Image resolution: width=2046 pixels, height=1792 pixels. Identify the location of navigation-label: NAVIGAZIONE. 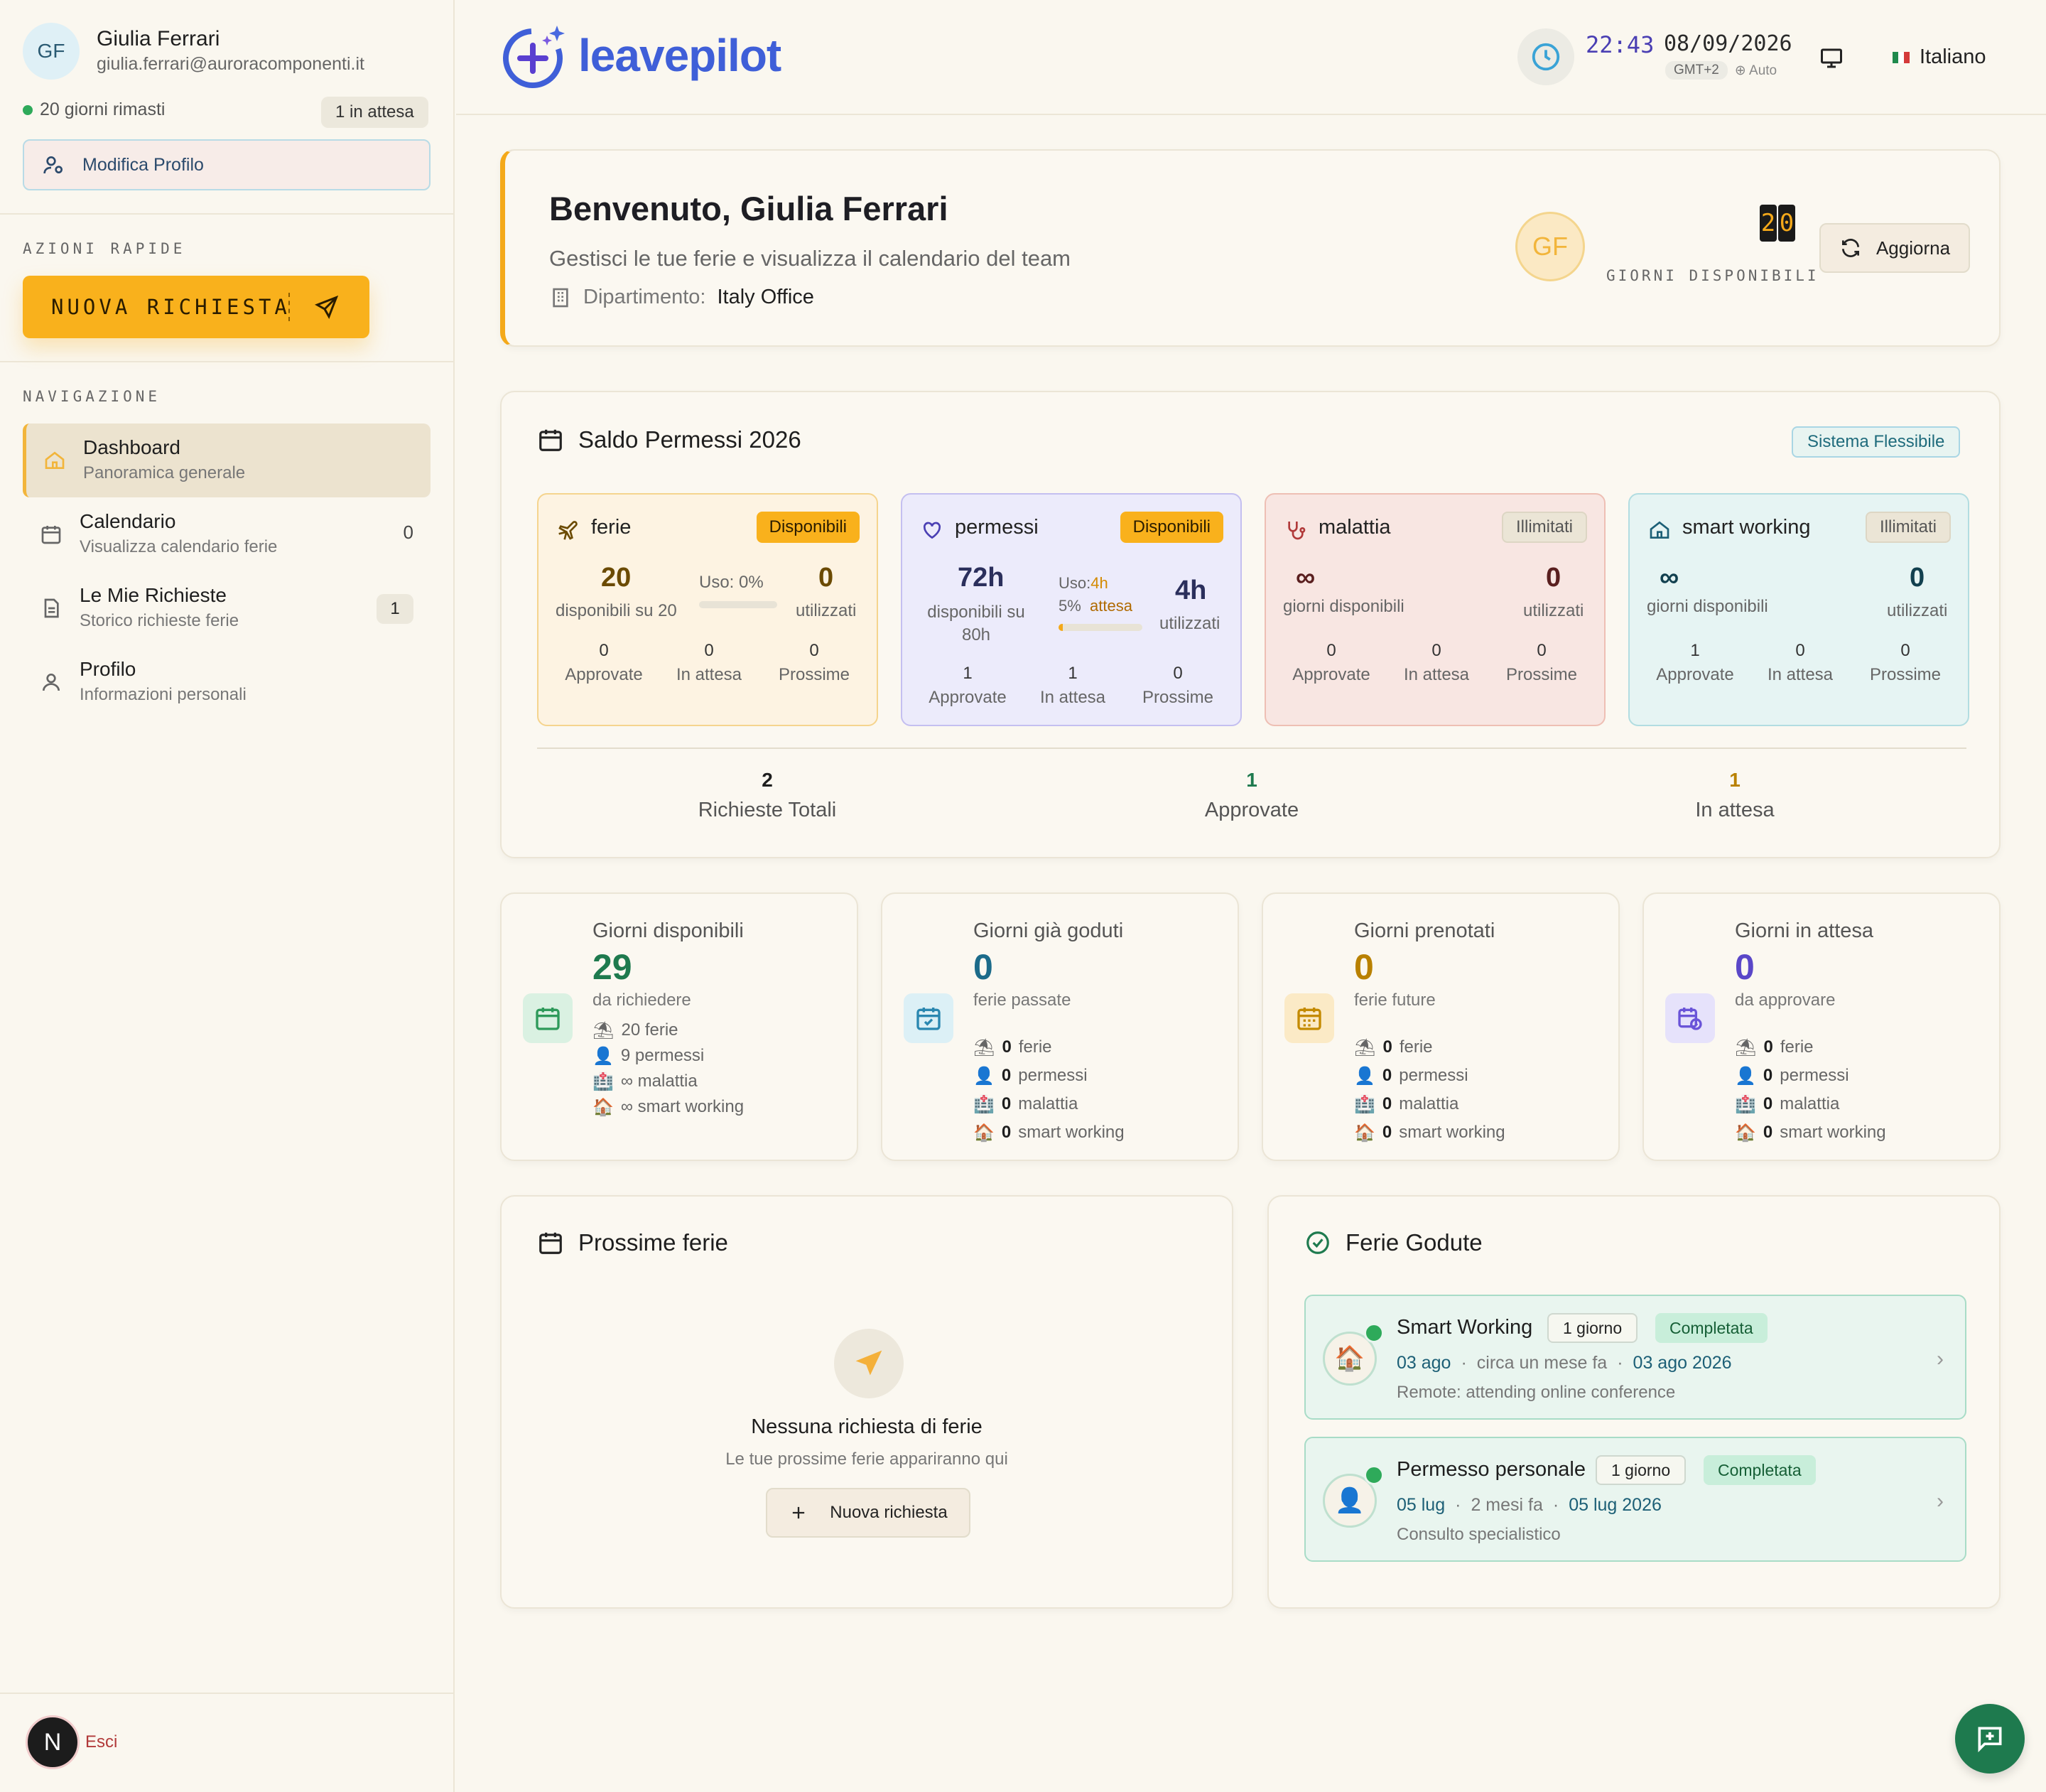
(92, 396).